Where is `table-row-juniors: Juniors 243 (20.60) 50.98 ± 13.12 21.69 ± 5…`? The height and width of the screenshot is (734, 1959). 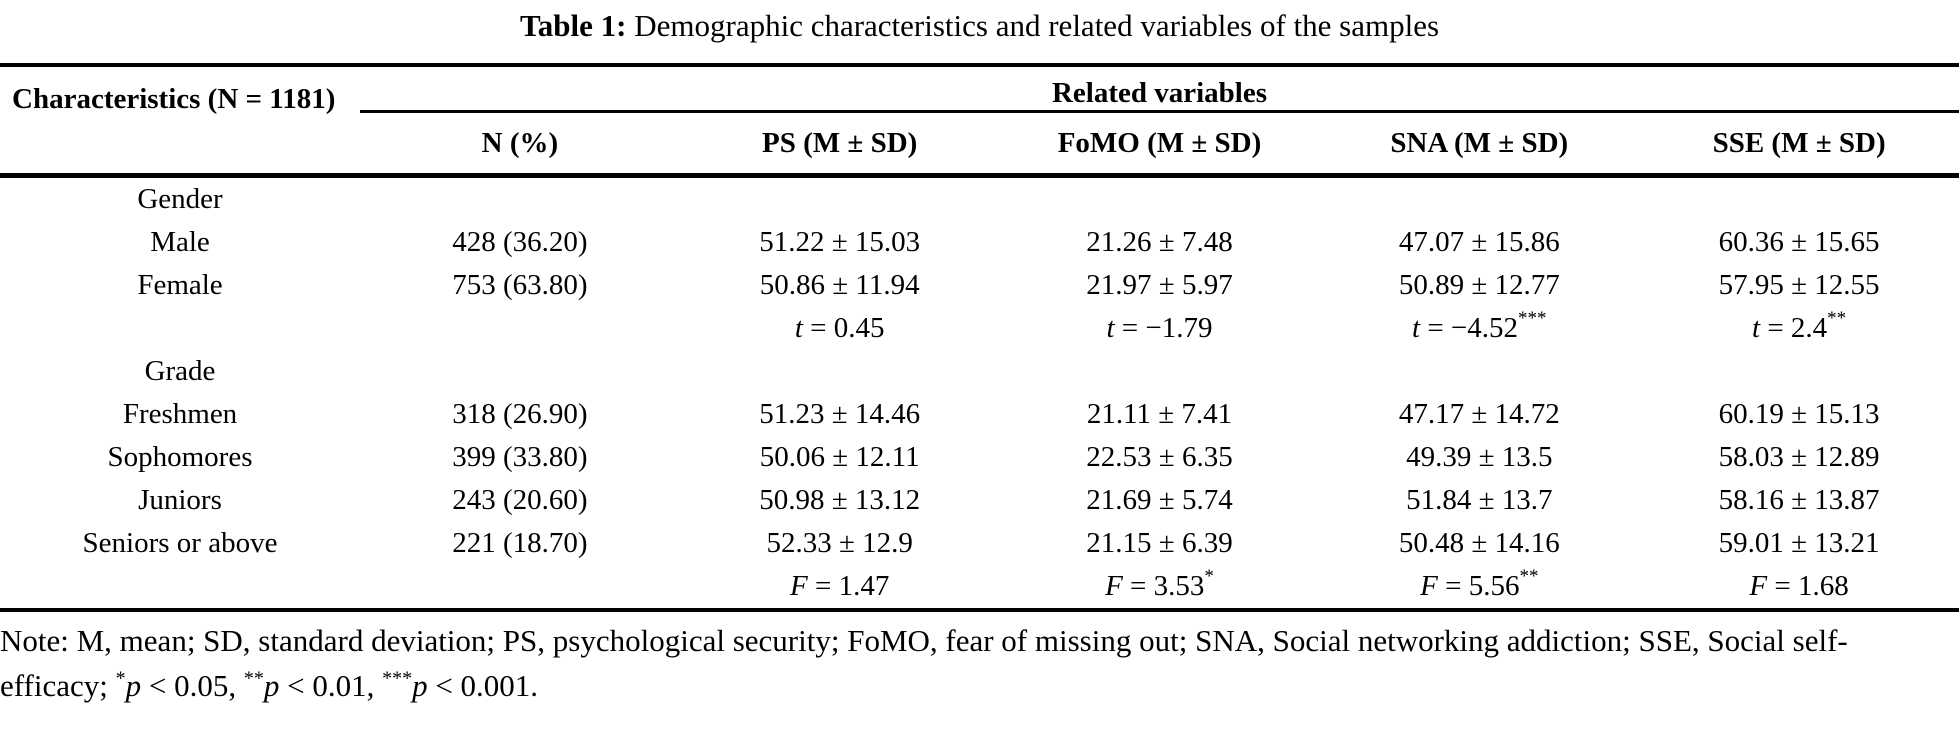
table-row-juniors: Juniors 243 (20.60) 50.98 ± 13.12 21.69 ± 5… is located at coordinates (979, 500).